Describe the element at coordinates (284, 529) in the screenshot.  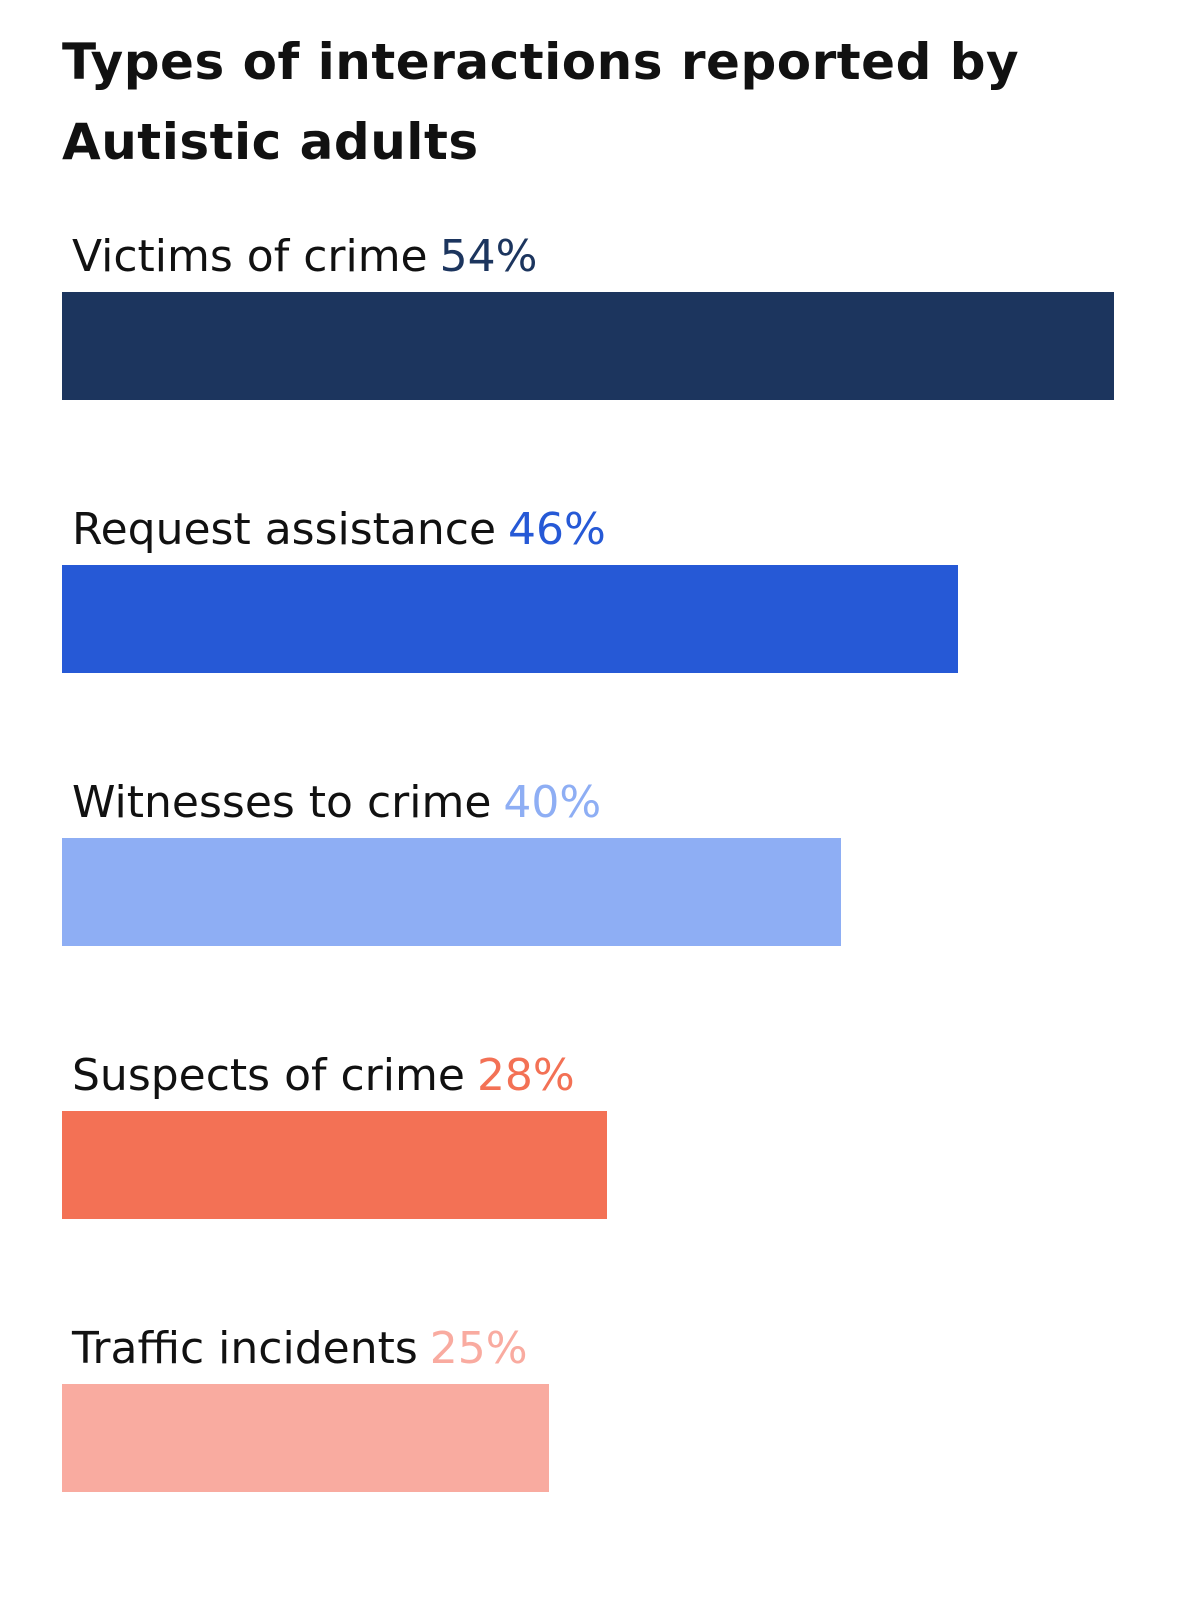
I see `category-label-request-assistance: Request assistance` at that location.